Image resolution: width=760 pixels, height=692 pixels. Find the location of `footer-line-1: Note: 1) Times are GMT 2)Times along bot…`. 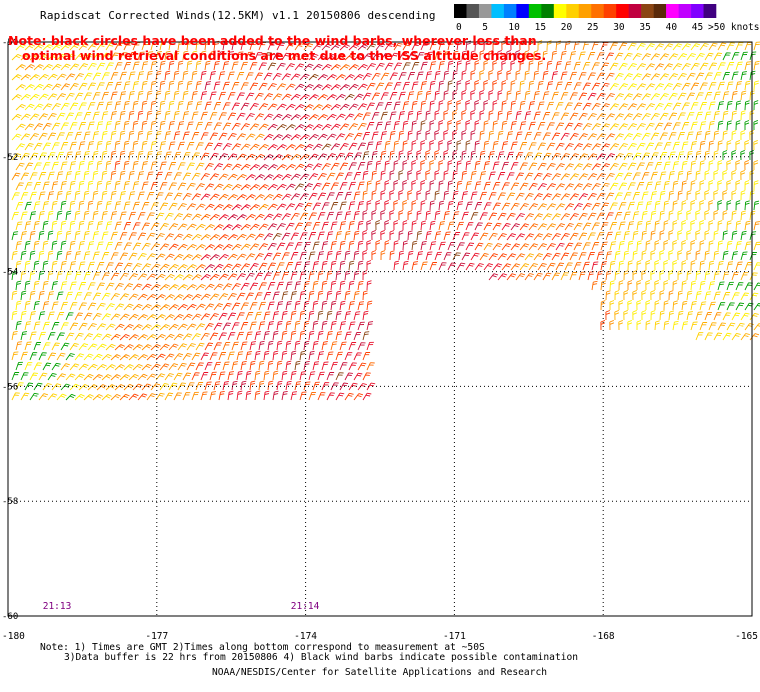

footer-line-1: Note: 1) Times are GMT 2)Times along bot… is located at coordinates (262, 647).